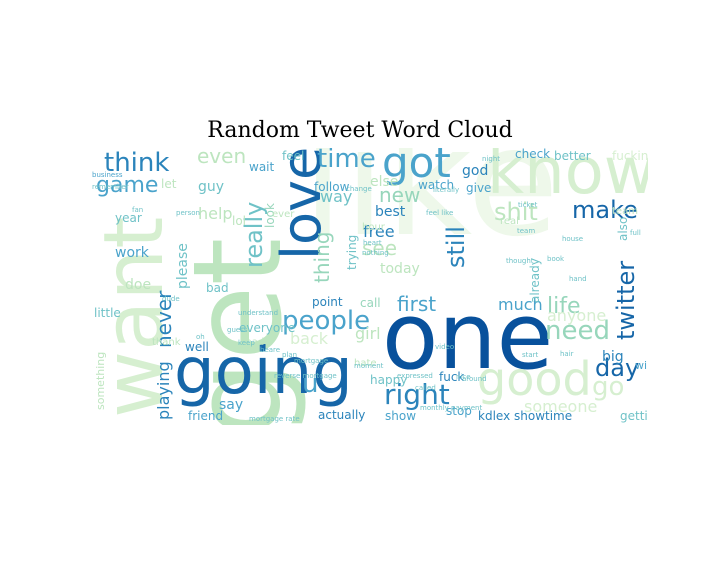  Describe the element at coordinates (564, 306) in the screenshot. I see `word-life: life` at that location.